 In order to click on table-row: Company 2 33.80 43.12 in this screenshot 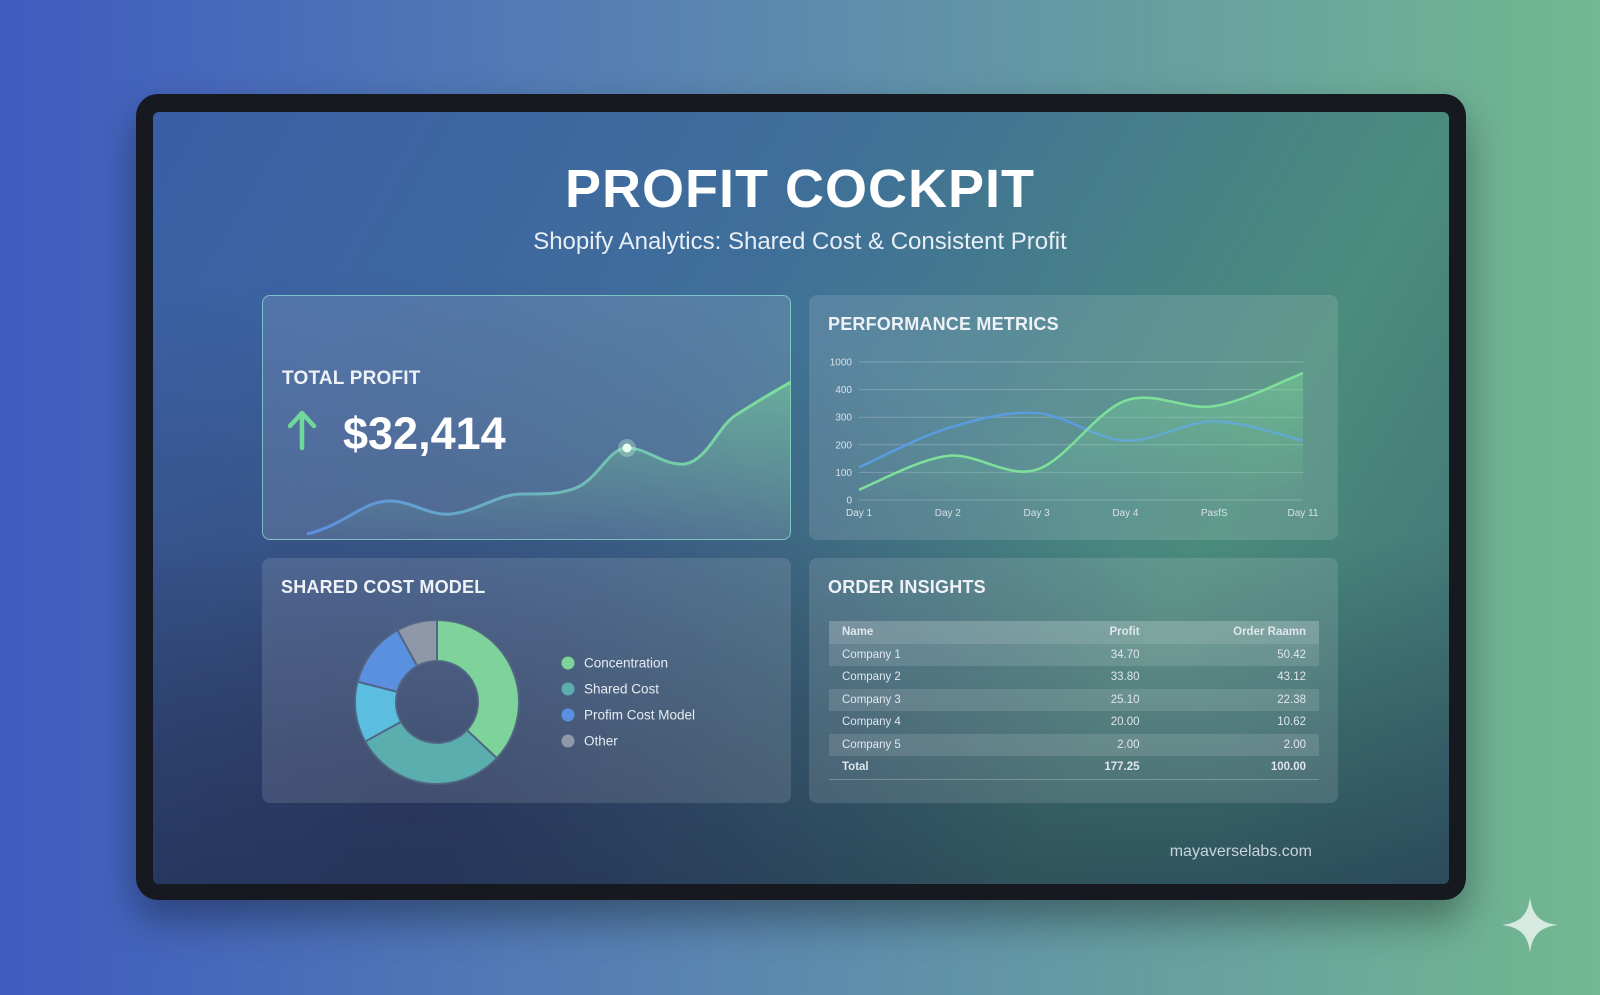, I will do `click(1074, 677)`.